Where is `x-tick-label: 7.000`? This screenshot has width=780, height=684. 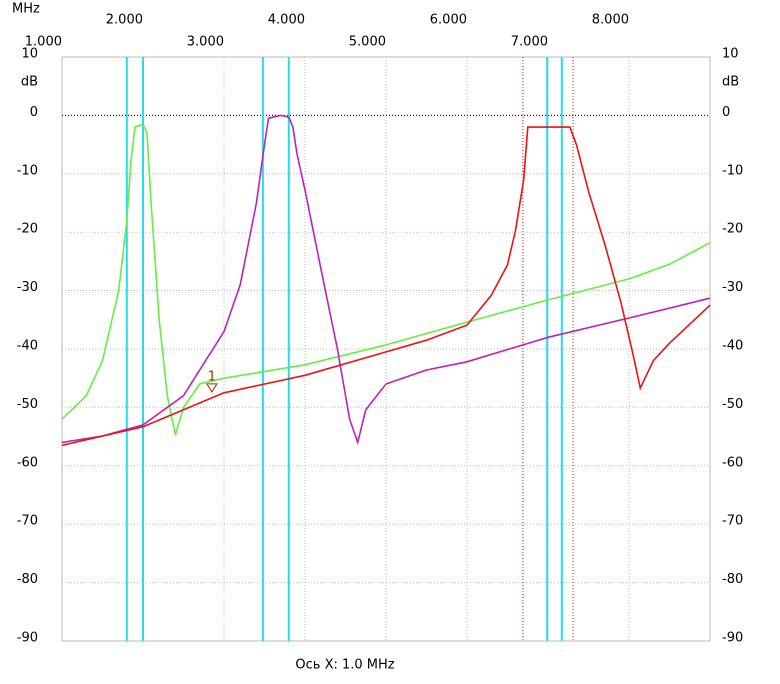 x-tick-label: 7.000 is located at coordinates (529, 42).